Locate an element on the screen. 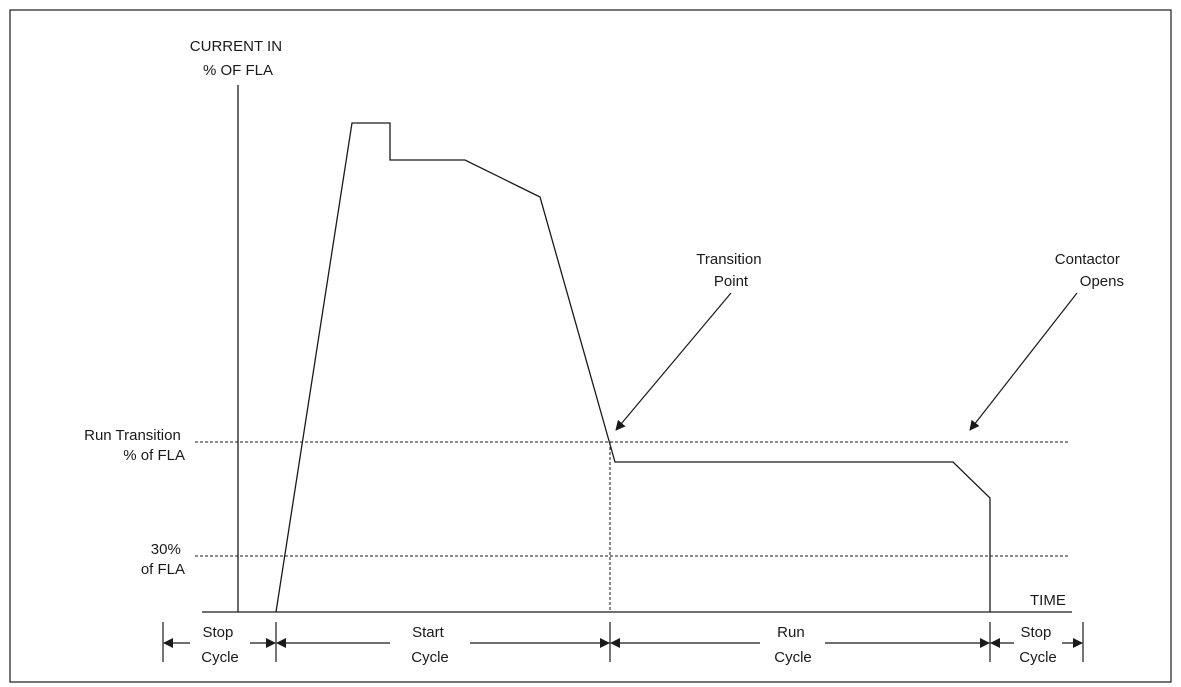 This screenshot has height=687, width=1181. transition-point-arrow is located at coordinates (673, 361).